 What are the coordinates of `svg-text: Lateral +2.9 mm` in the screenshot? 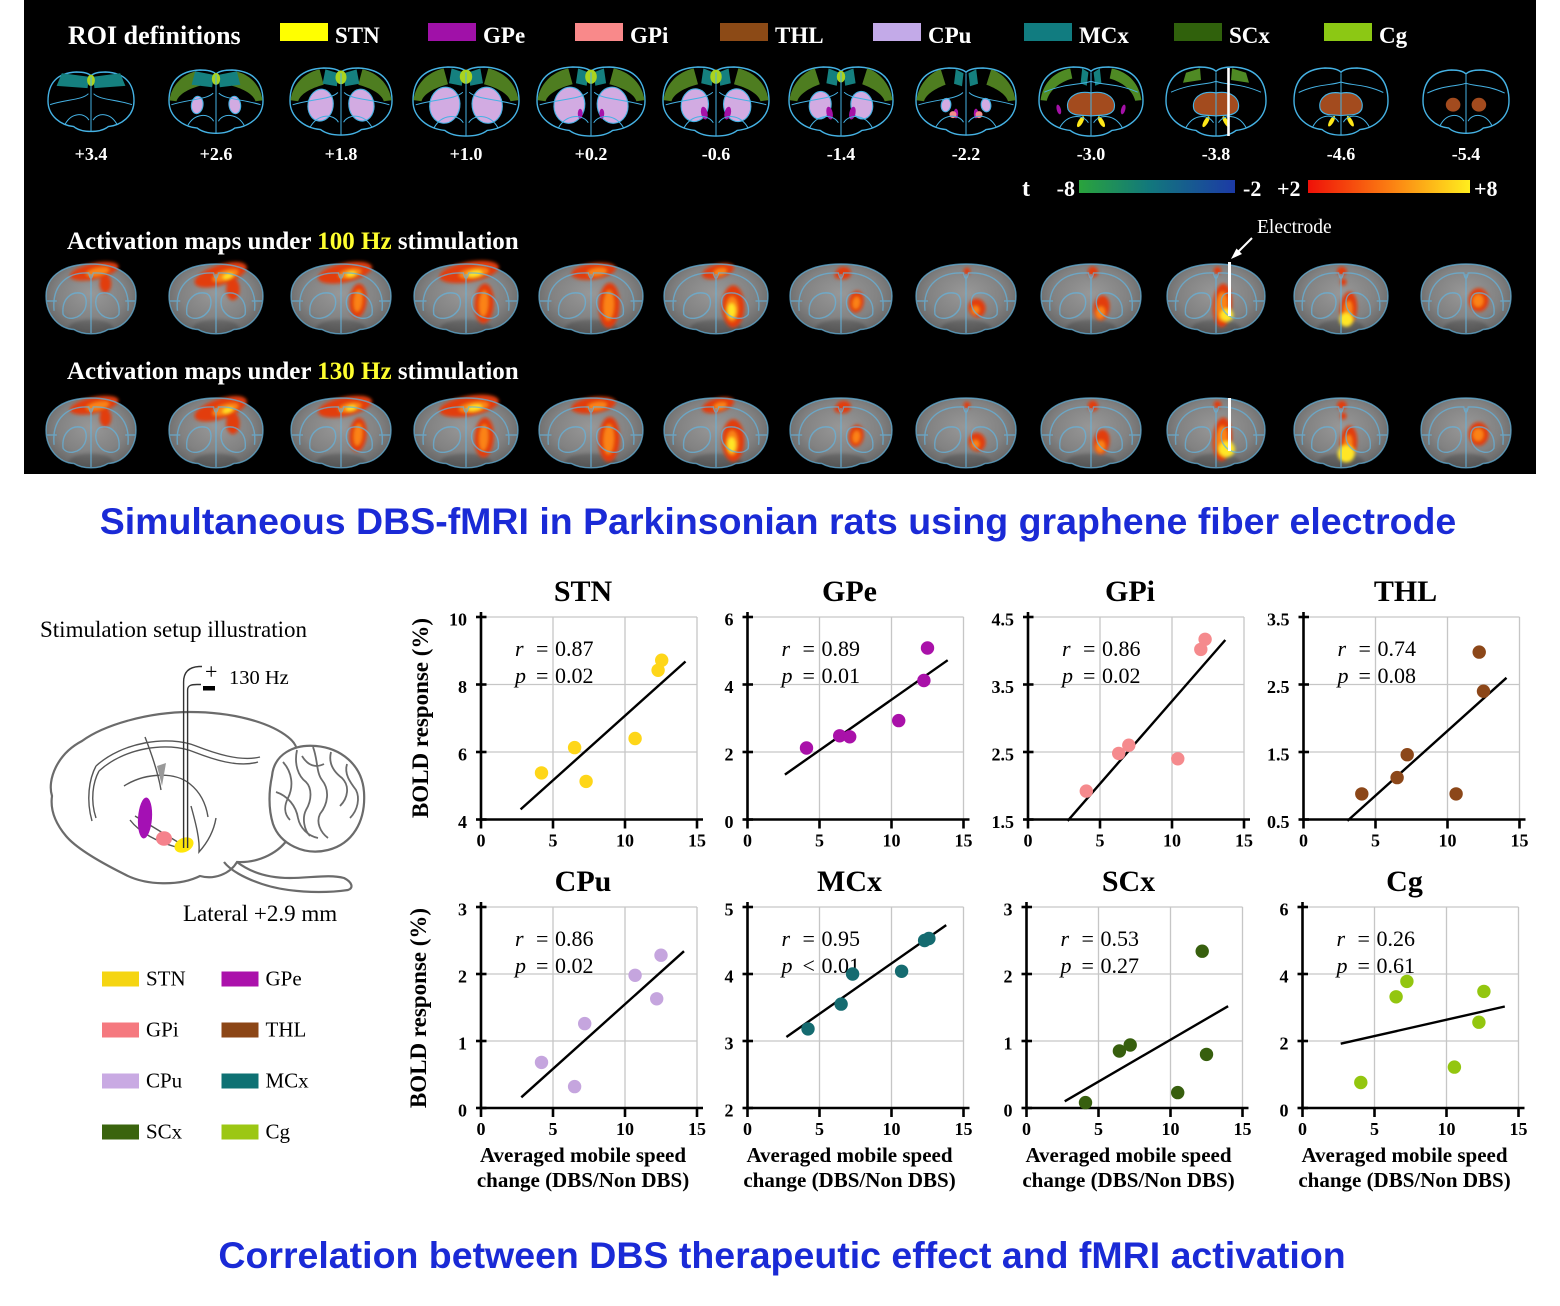 It's located at (260, 913).